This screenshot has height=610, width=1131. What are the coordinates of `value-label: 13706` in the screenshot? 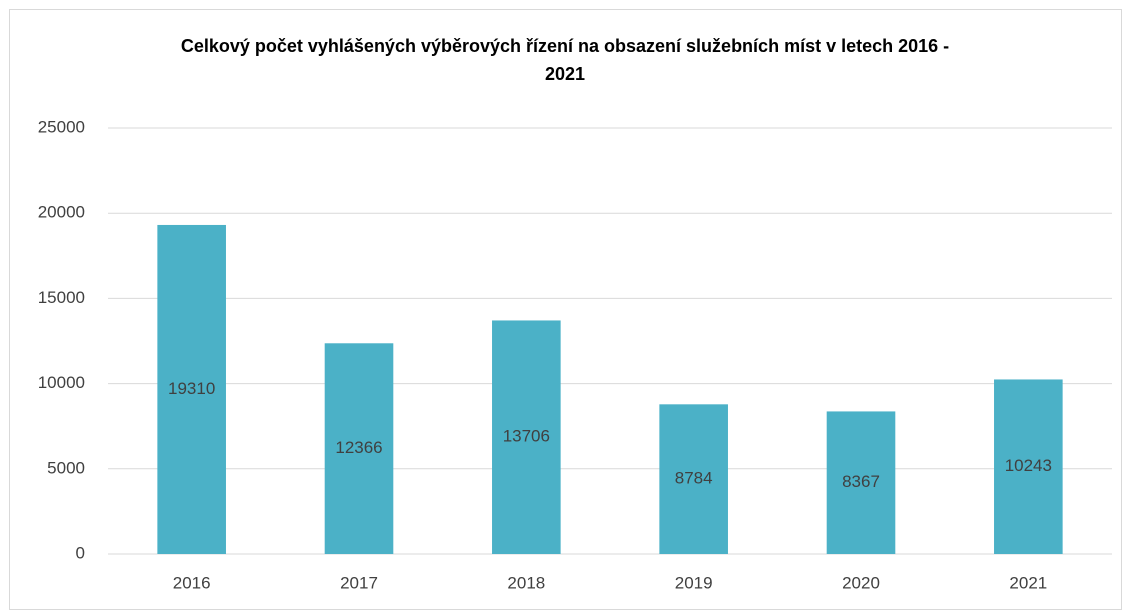 It's located at (526, 436).